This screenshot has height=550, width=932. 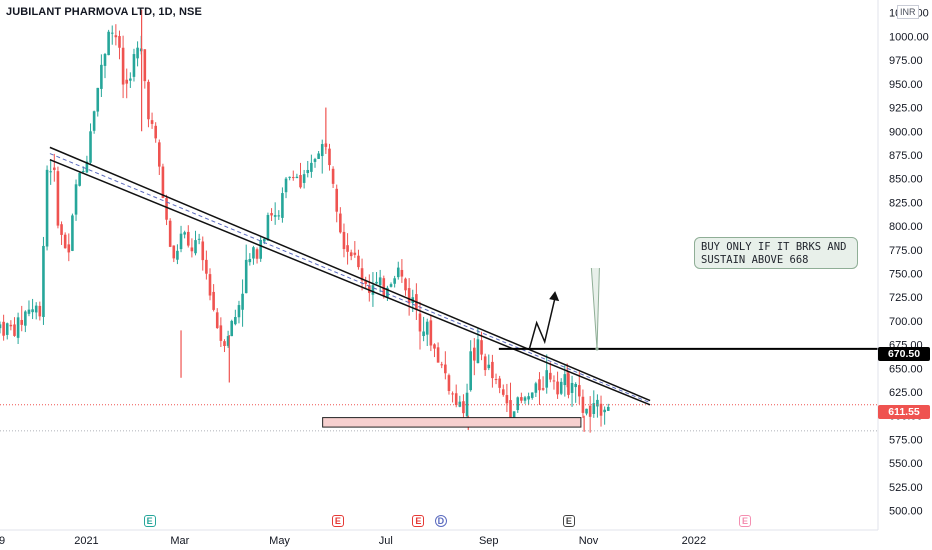 What do you see at coordinates (906, 274) in the screenshot?
I see `y-tick-label: 750.00` at bounding box center [906, 274].